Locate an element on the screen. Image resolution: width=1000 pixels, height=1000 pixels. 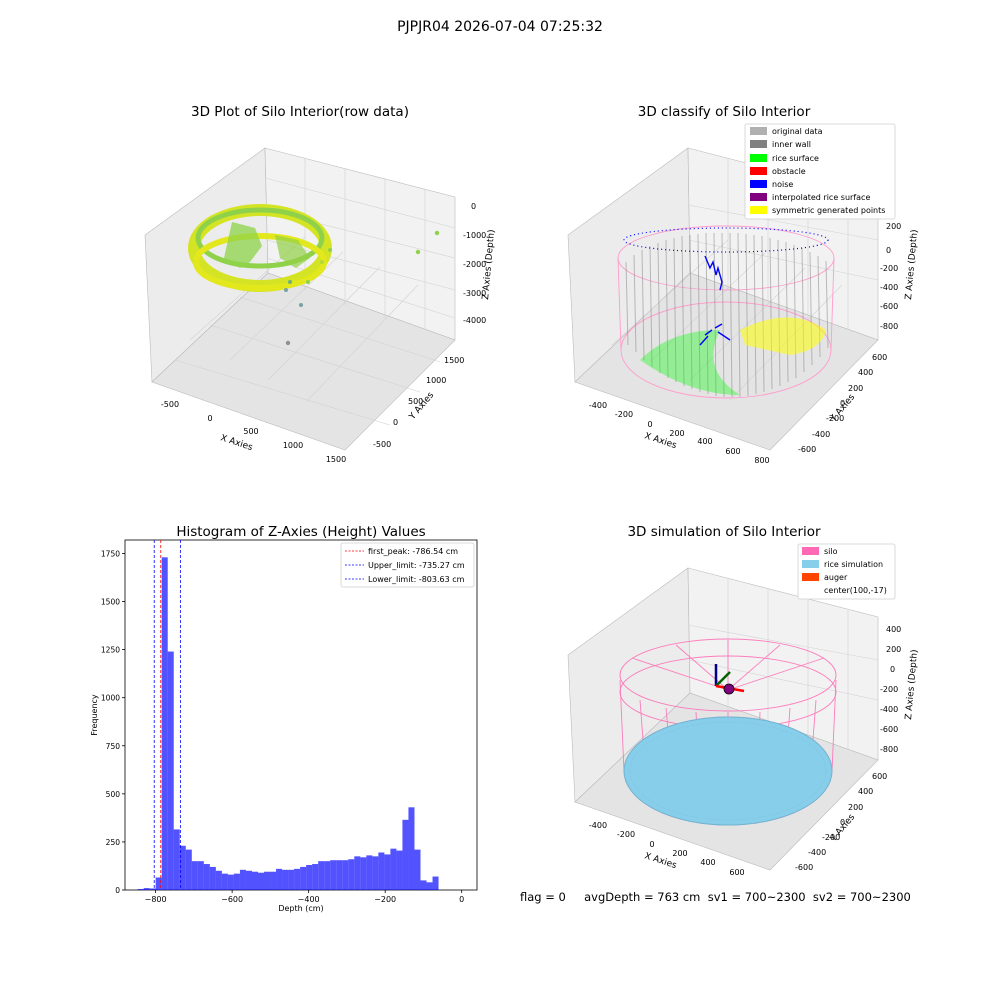
classify-ytick: -400 is located at coordinates (821, 434).